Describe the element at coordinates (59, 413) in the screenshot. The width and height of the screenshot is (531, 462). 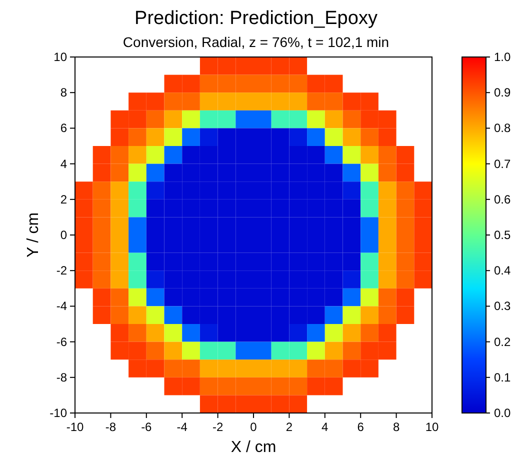
I see `y-tick-label: -10` at that location.